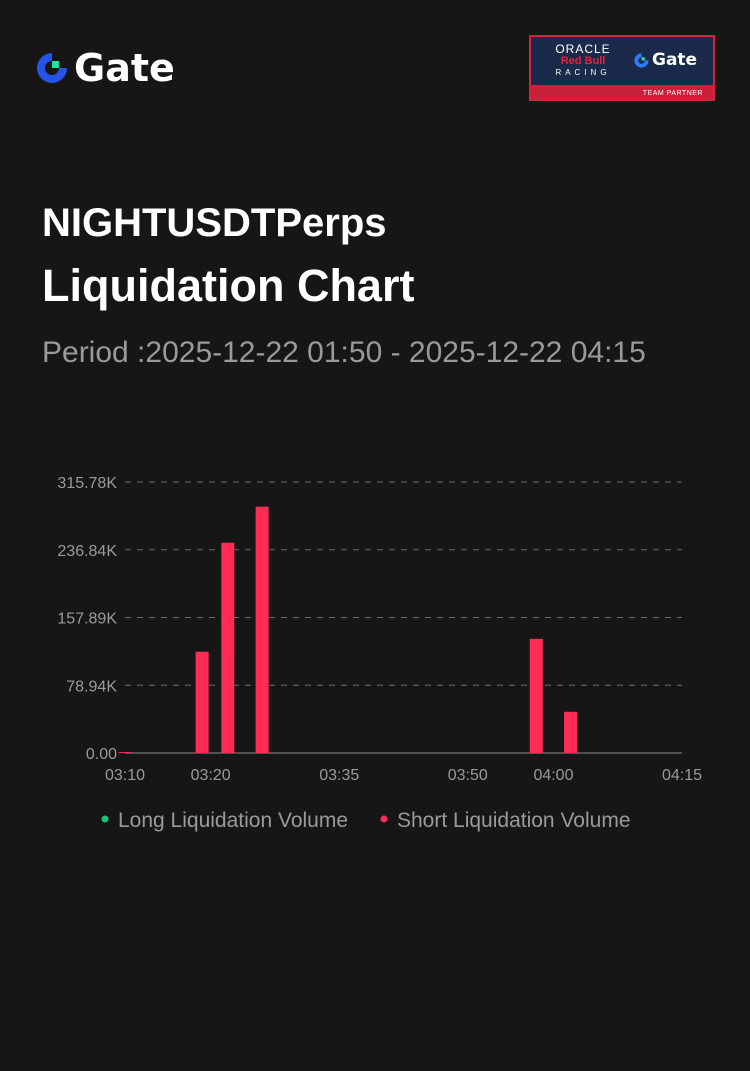 Image resolution: width=750 pixels, height=1071 pixels. What do you see at coordinates (339, 775) in the screenshot?
I see `x-tick-label: 03:35` at bounding box center [339, 775].